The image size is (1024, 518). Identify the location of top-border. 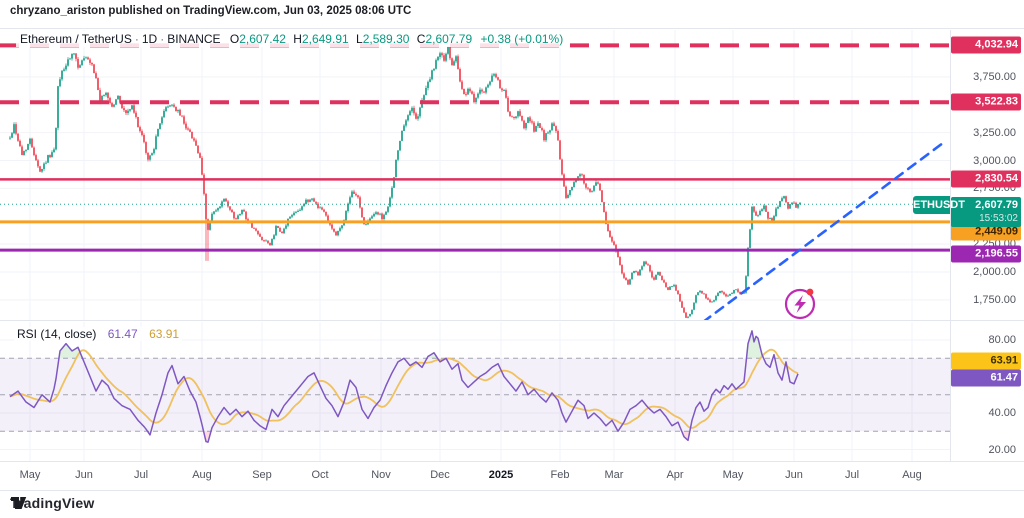
(512, 28).